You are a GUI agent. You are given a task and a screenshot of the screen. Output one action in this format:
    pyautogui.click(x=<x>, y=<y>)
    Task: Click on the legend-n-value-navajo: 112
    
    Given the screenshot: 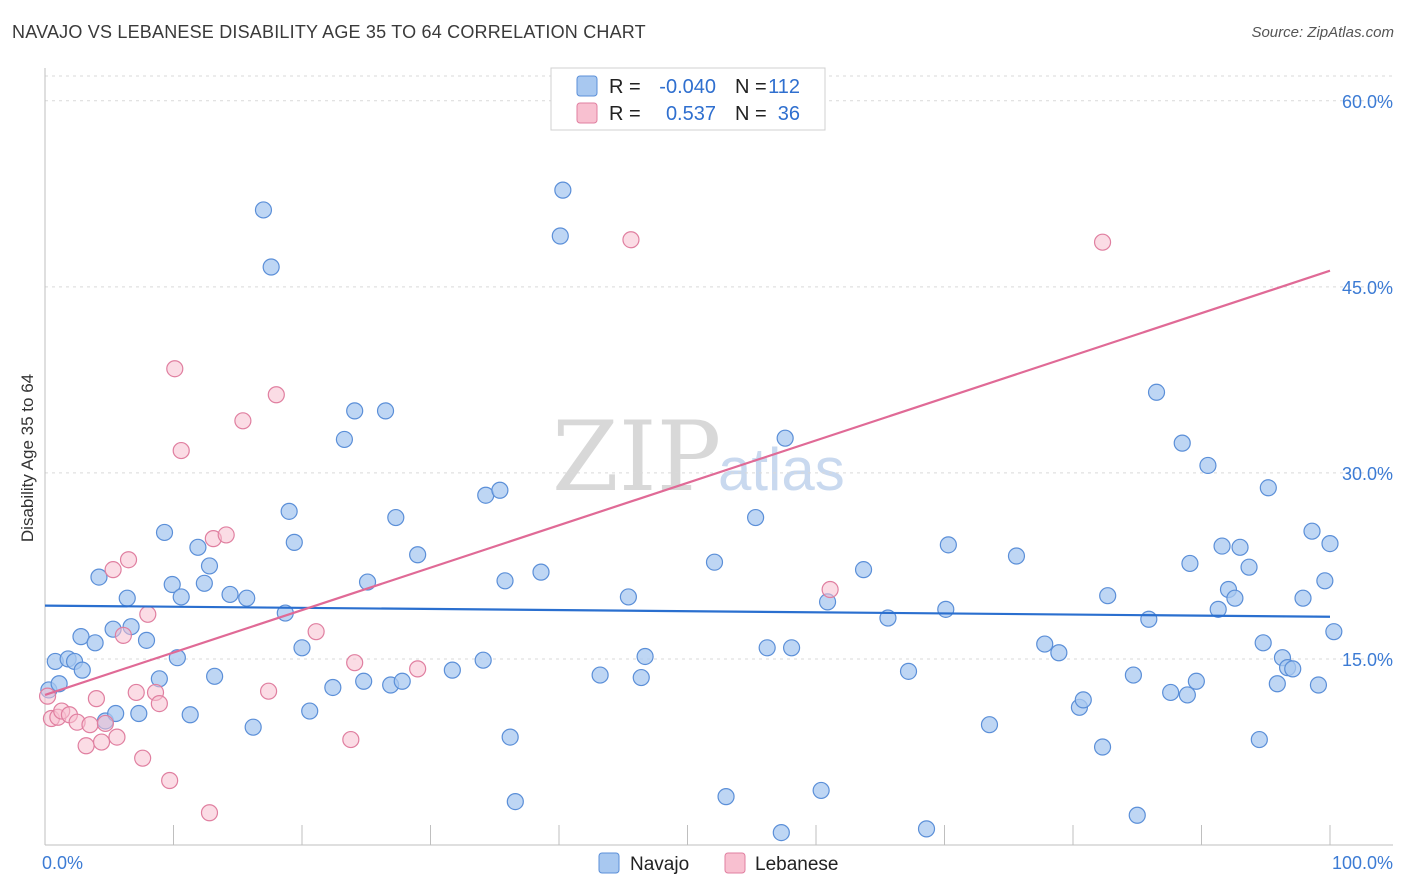 What is the action you would take?
    pyautogui.click(x=784, y=87)
    